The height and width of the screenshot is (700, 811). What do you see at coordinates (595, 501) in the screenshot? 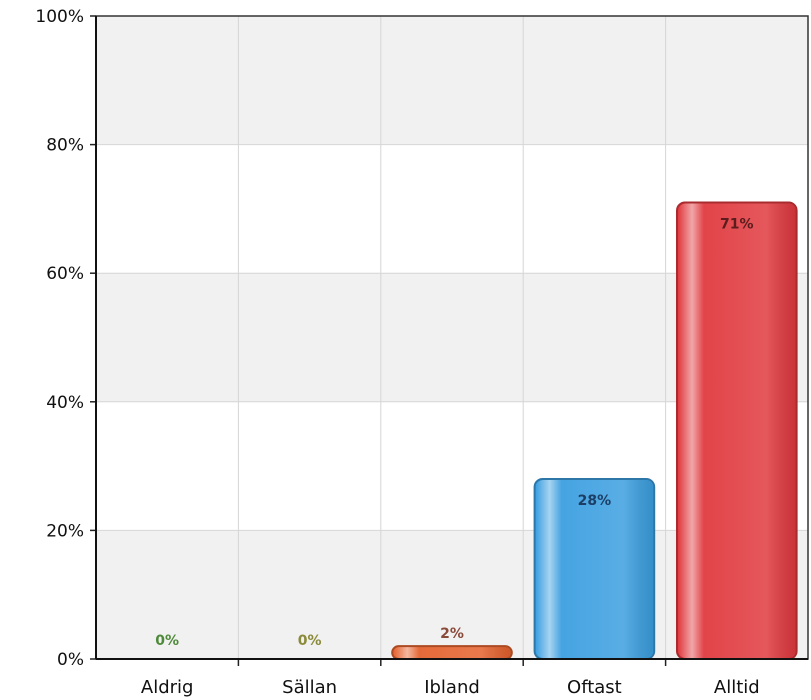
I see `value-label: 28%` at bounding box center [595, 501].